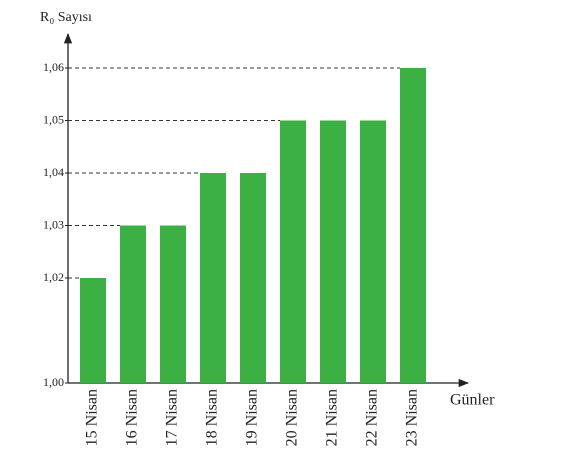 The image size is (588, 475). I want to click on x-tick-label: 22 Nisan, so click(372, 417).